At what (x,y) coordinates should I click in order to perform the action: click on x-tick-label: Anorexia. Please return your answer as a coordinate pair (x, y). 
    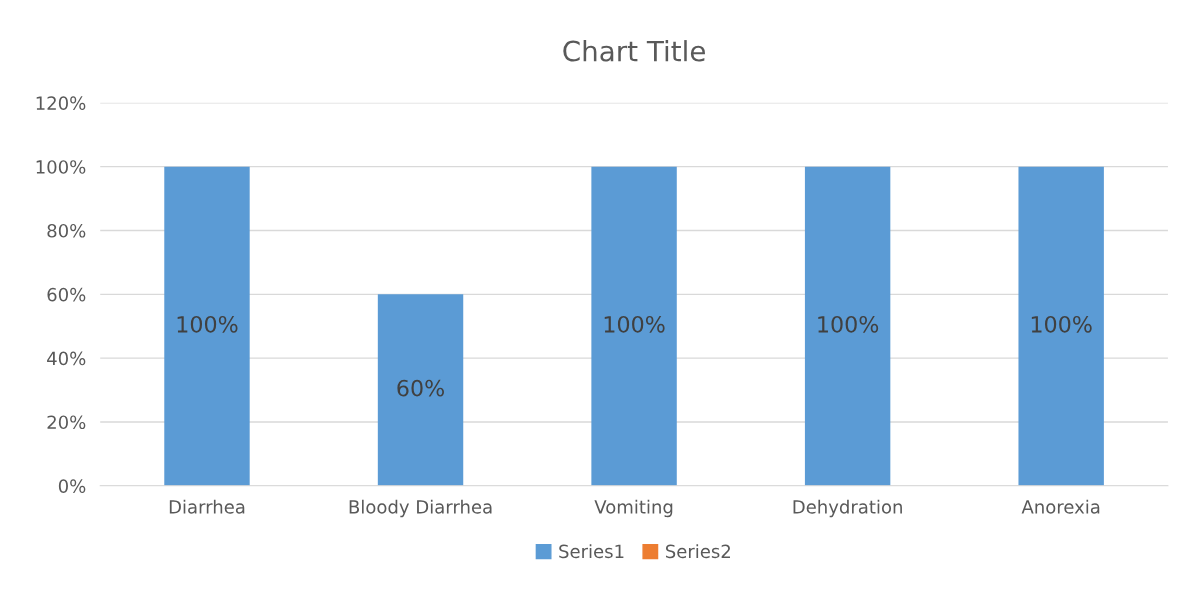
    Looking at the image, I should click on (1060, 506).